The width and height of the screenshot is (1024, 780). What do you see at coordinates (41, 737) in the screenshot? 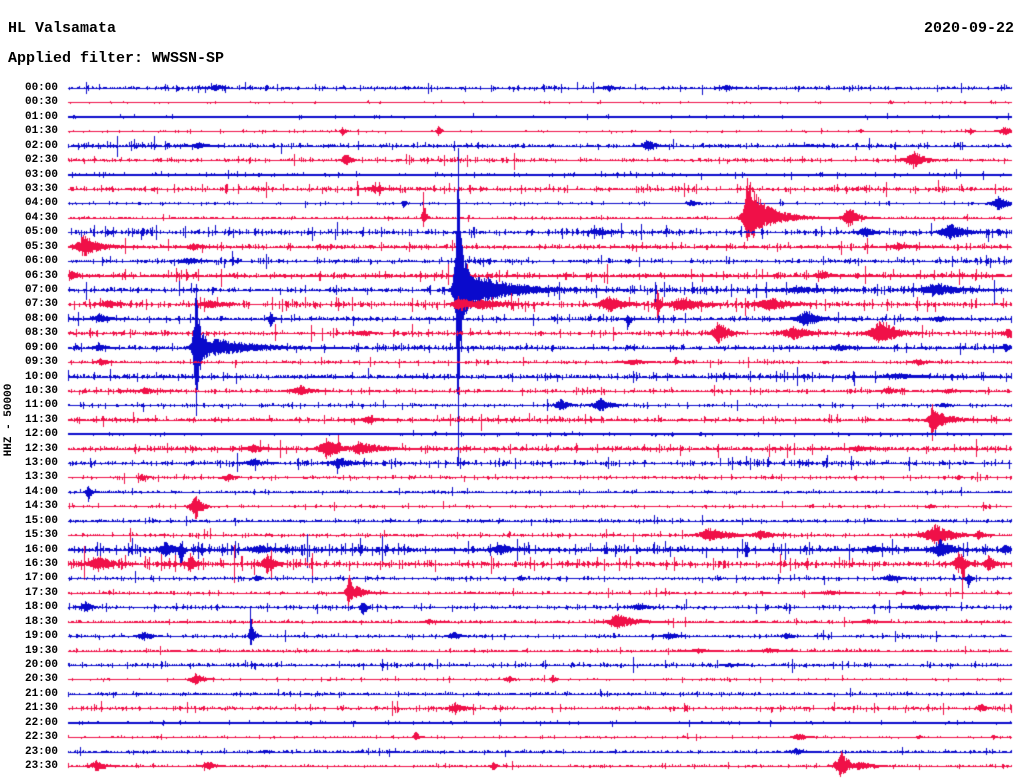
I see `time-label: 22:30` at bounding box center [41, 737].